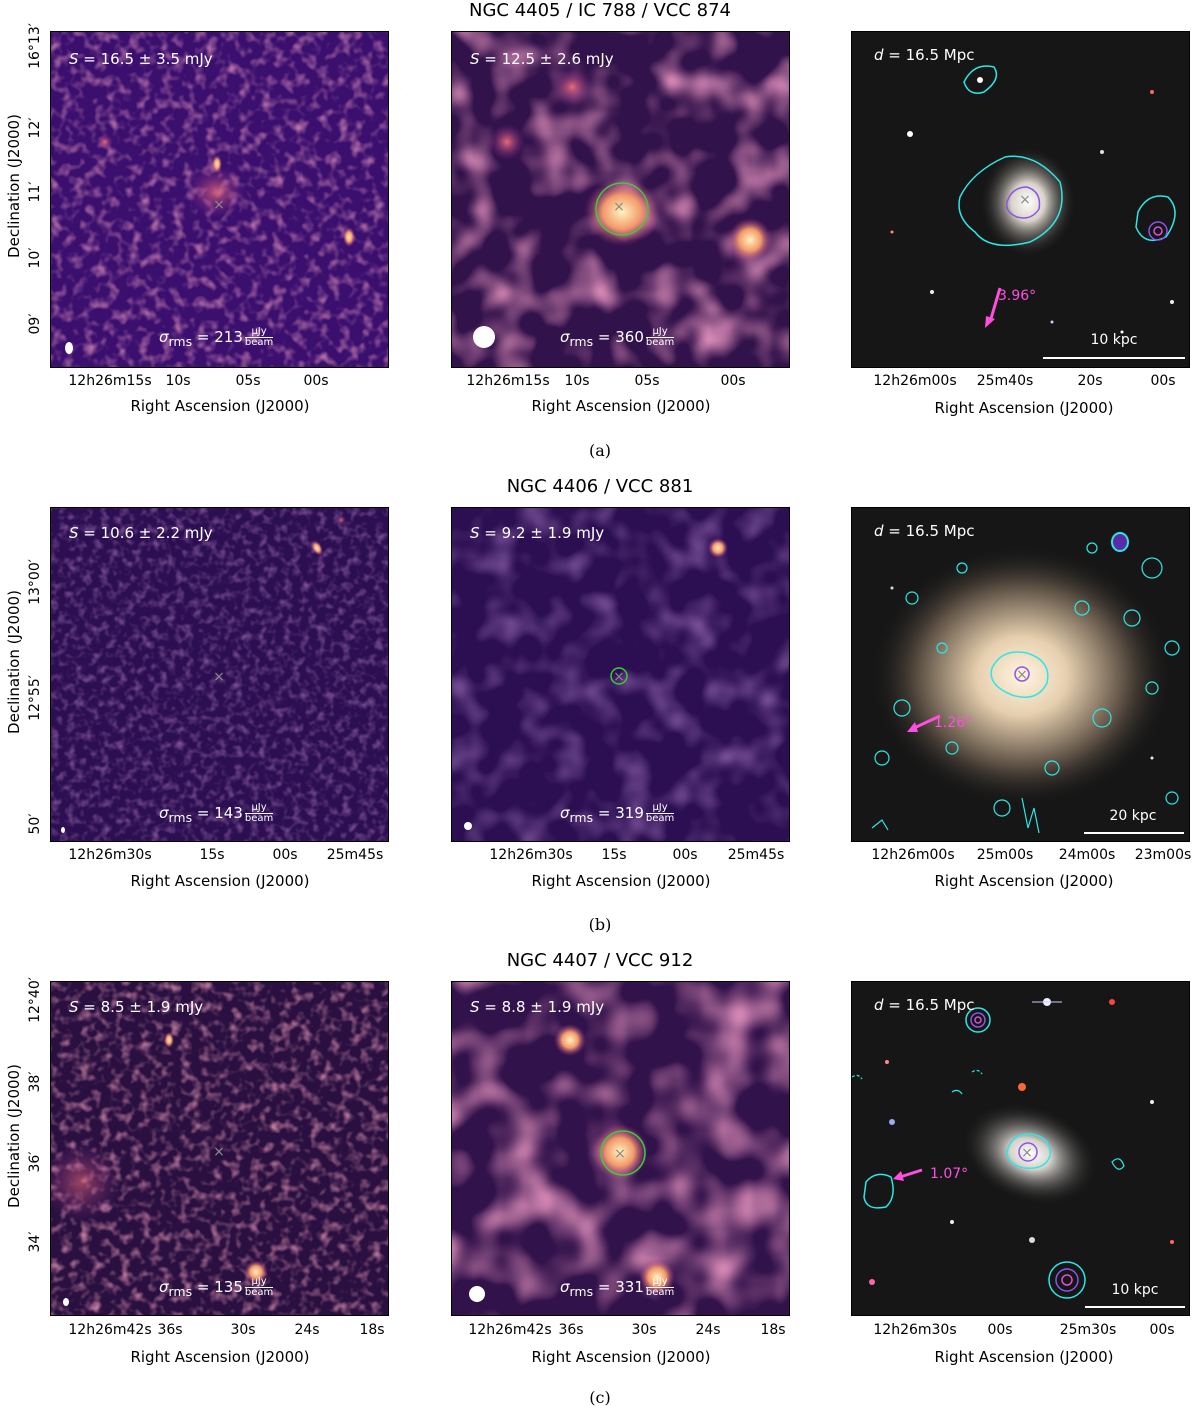  I want to click on x-tick-label: 15s, so click(212, 855).